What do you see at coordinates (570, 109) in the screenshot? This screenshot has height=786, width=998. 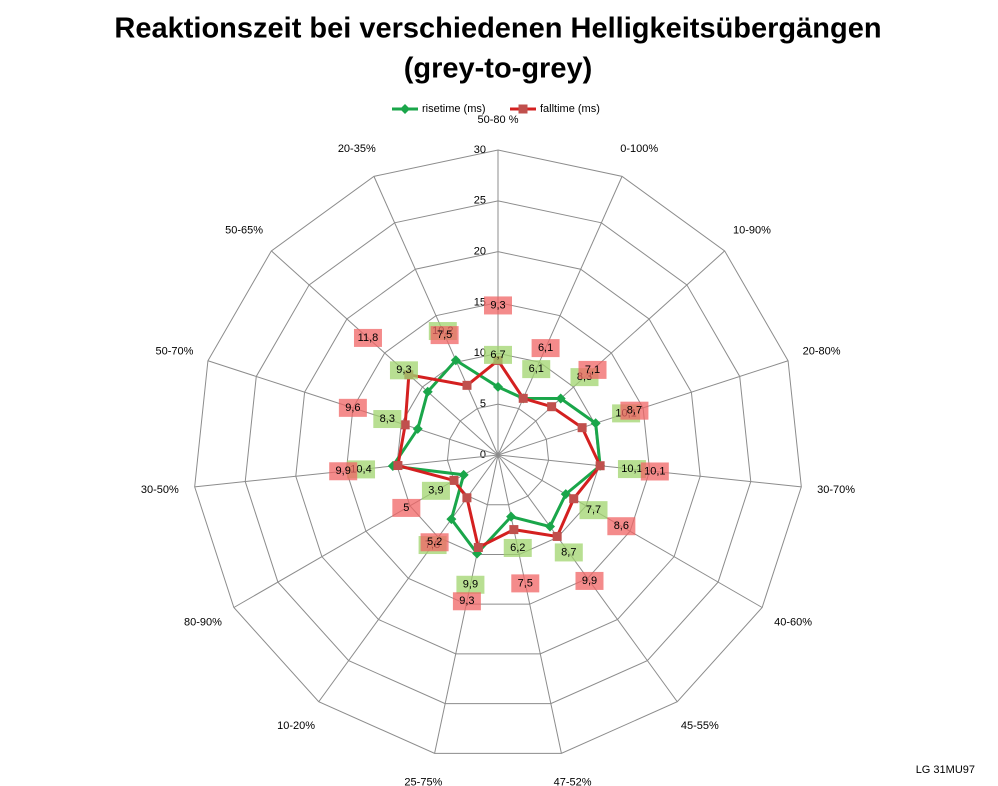 I see `legend-label: falltime (ms)` at bounding box center [570, 109].